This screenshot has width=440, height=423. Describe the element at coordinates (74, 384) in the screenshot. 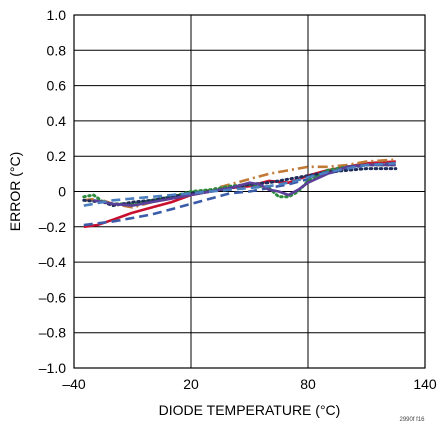

I see `x-tick-label: –40` at that location.